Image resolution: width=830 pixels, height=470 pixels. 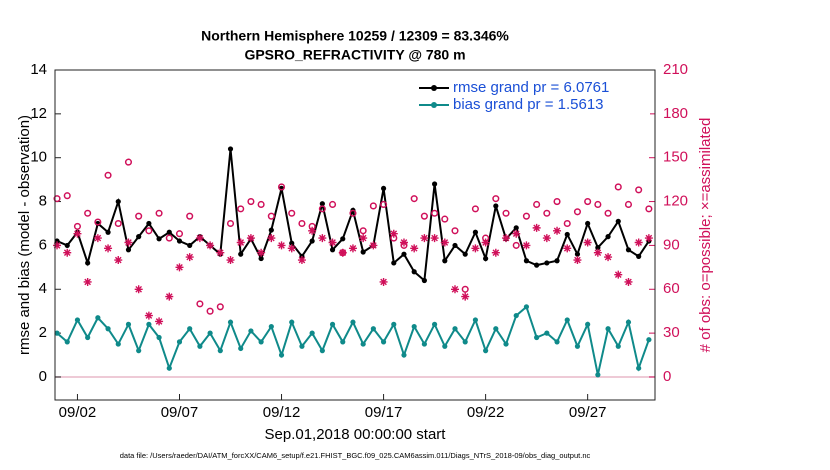 What do you see at coordinates (675, 69) in the screenshot?
I see `y2-tick-label: 210` at bounding box center [675, 69].